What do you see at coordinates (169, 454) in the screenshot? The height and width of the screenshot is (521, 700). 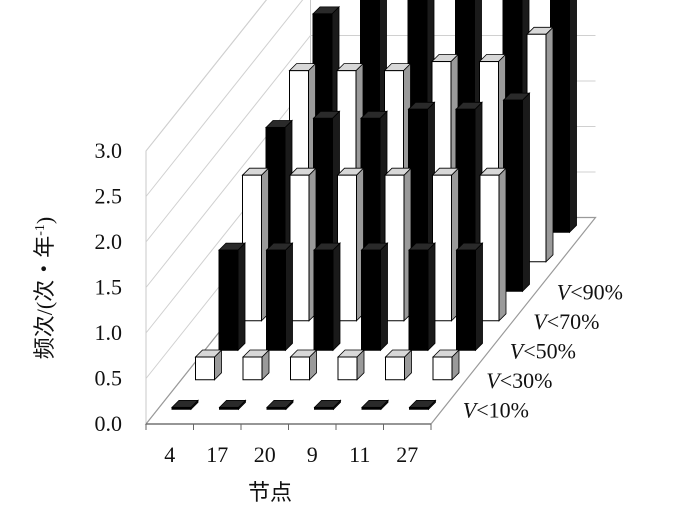 I see `x-tick-label: 4` at bounding box center [169, 454].